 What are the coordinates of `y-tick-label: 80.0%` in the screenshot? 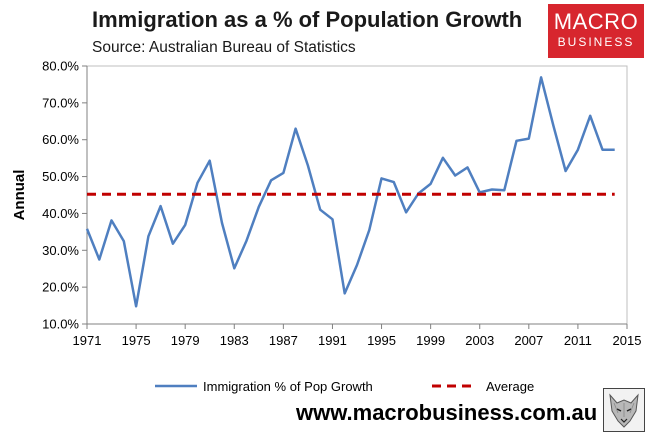 It's located at (60, 66).